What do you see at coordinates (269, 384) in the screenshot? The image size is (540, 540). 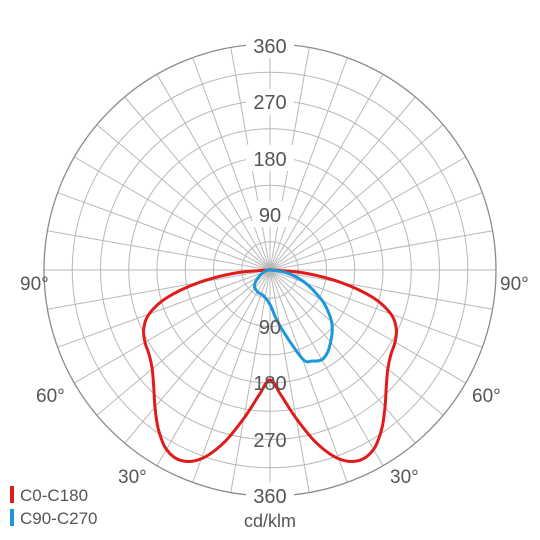 I see `ring-label-180-bottom: 180` at bounding box center [269, 384].